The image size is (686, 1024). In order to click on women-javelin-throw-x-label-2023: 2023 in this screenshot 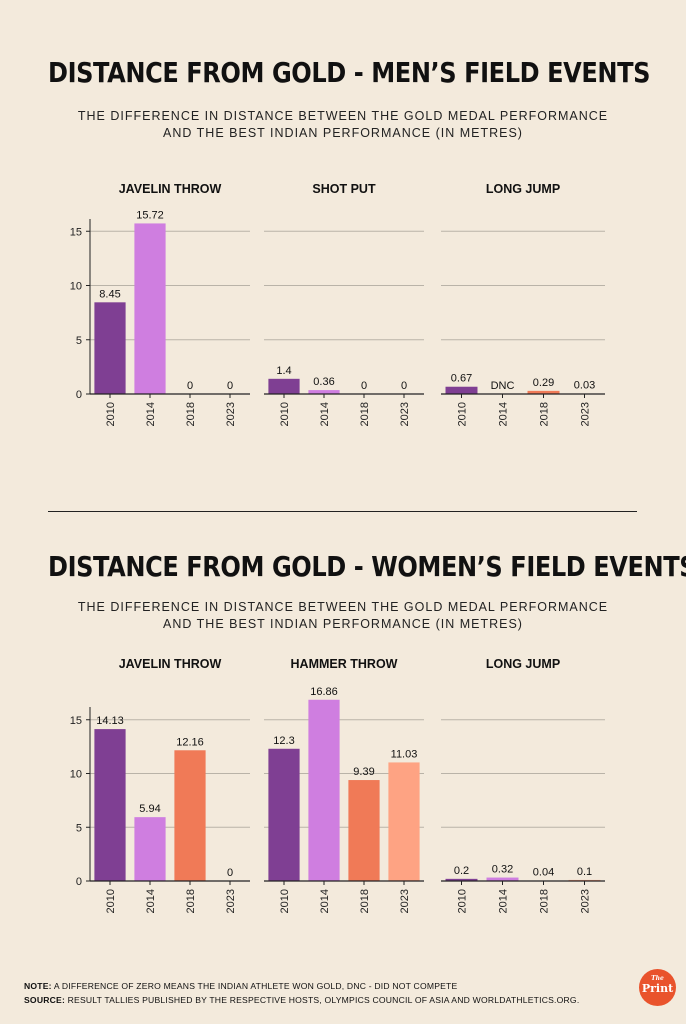, I will do `click(231, 901)`.